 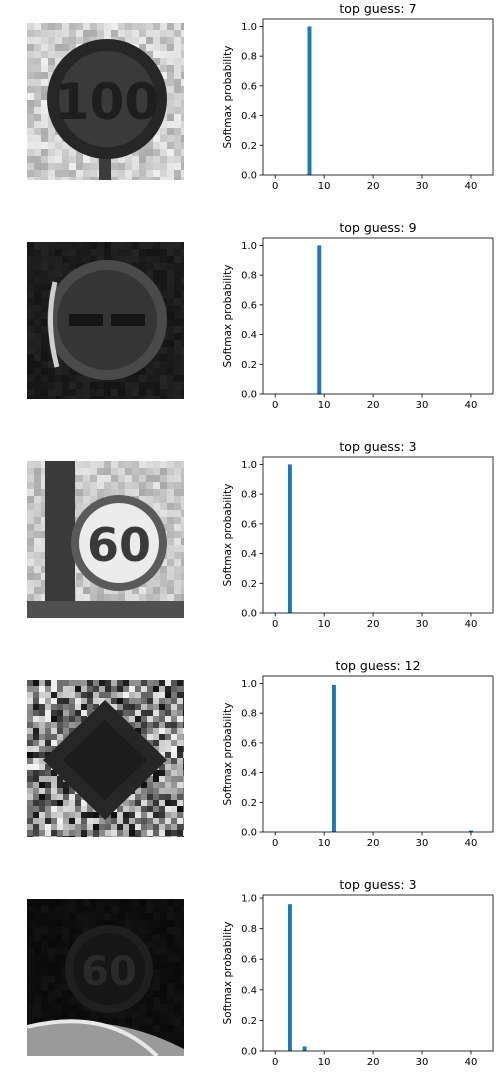 I want to click on svg-text: 100, so click(x=107, y=102).